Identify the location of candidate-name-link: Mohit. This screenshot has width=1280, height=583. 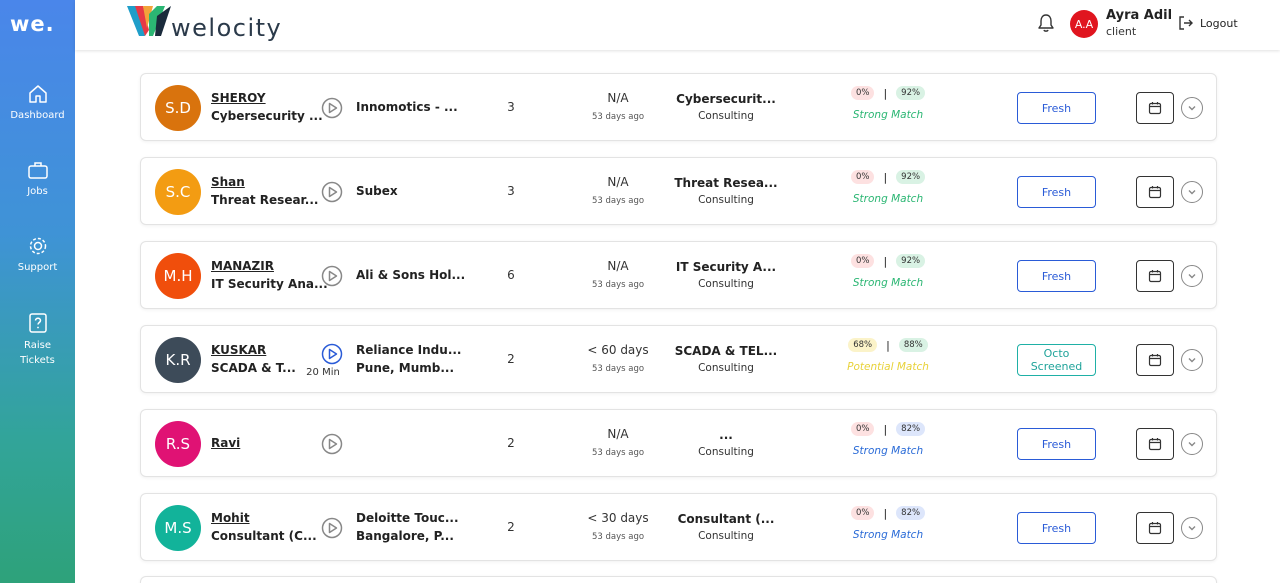
(230, 518).